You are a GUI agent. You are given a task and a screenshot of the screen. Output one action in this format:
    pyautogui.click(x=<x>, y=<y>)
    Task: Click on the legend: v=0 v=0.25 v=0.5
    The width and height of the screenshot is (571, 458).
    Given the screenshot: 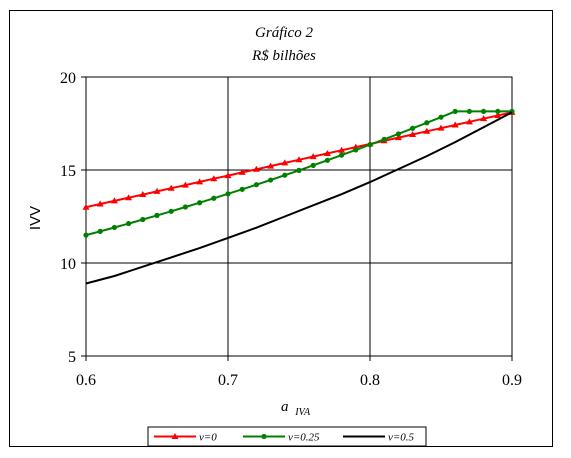 What is the action you would take?
    pyautogui.click(x=287, y=436)
    